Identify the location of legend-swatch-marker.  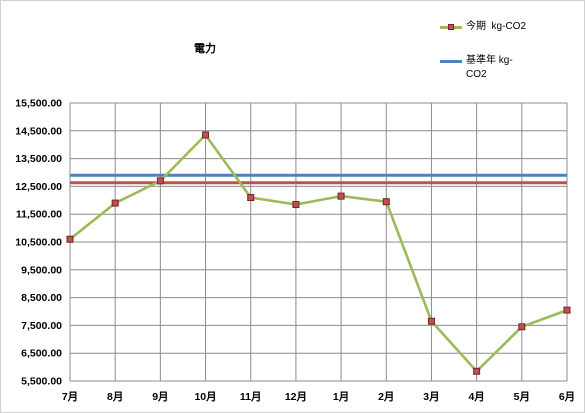
(451, 27).